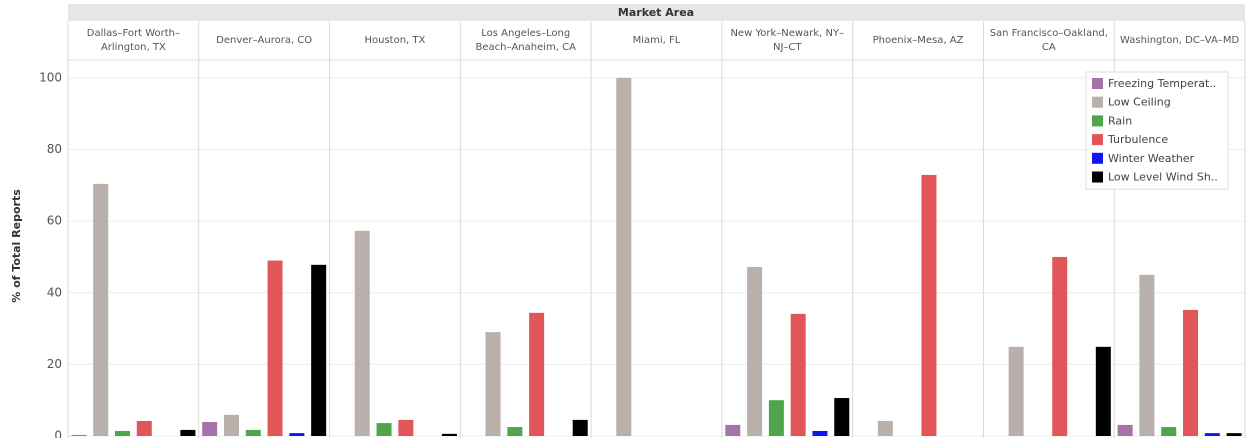  Describe the element at coordinates (1139, 102) in the screenshot. I see `legend-label: Low Ceiling` at that location.